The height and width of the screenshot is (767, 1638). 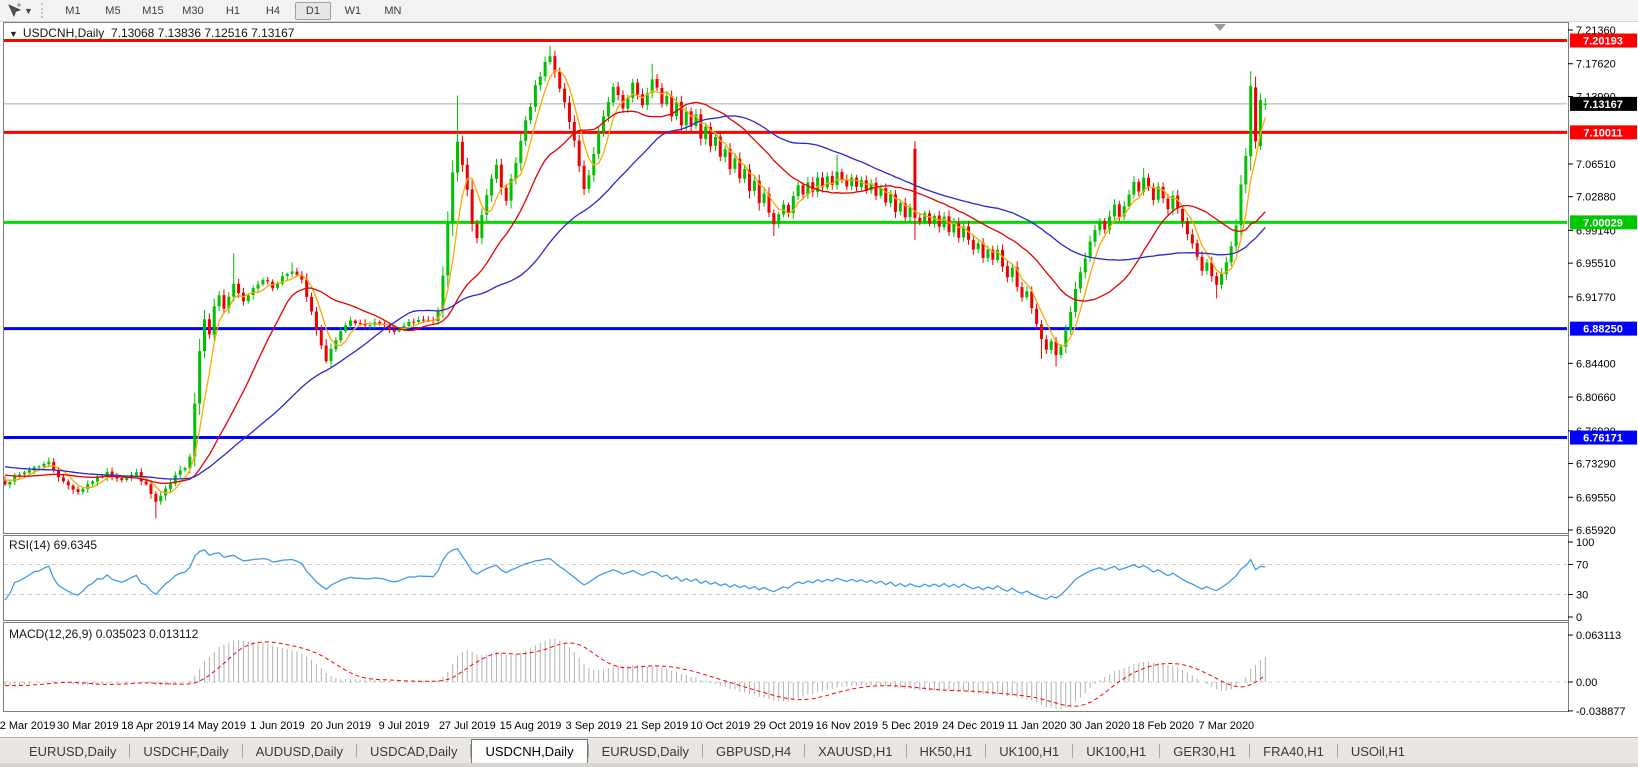 What do you see at coordinates (720, 726) in the screenshot?
I see `date-axis-label: 10 Oct 2019` at bounding box center [720, 726].